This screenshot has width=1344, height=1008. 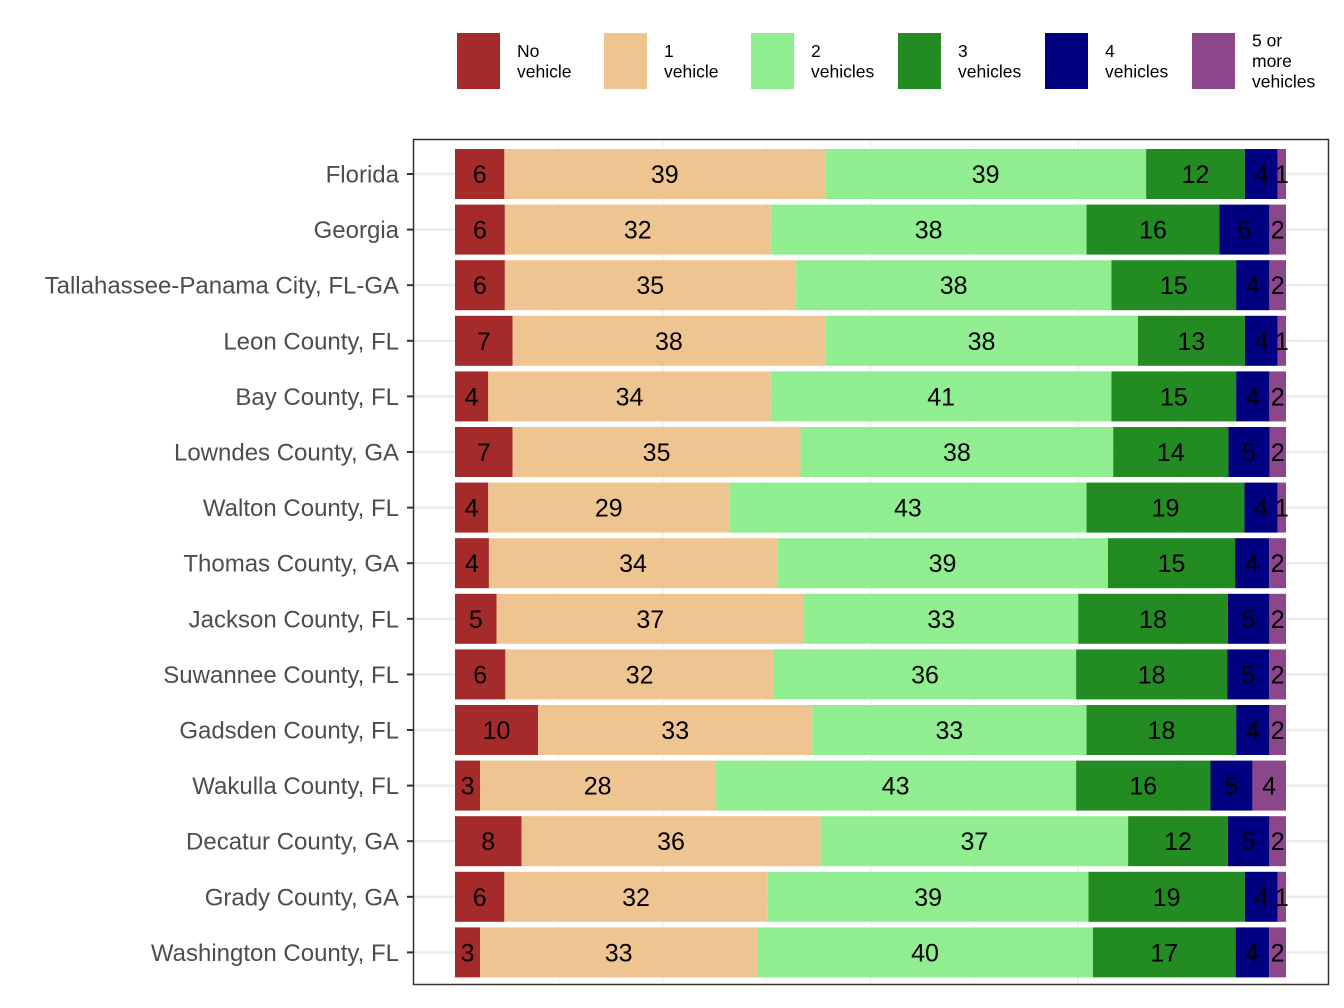 What do you see at coordinates (650, 618) in the screenshot?
I see `bar-jackson-county-fl-1-vehicle` at bounding box center [650, 618].